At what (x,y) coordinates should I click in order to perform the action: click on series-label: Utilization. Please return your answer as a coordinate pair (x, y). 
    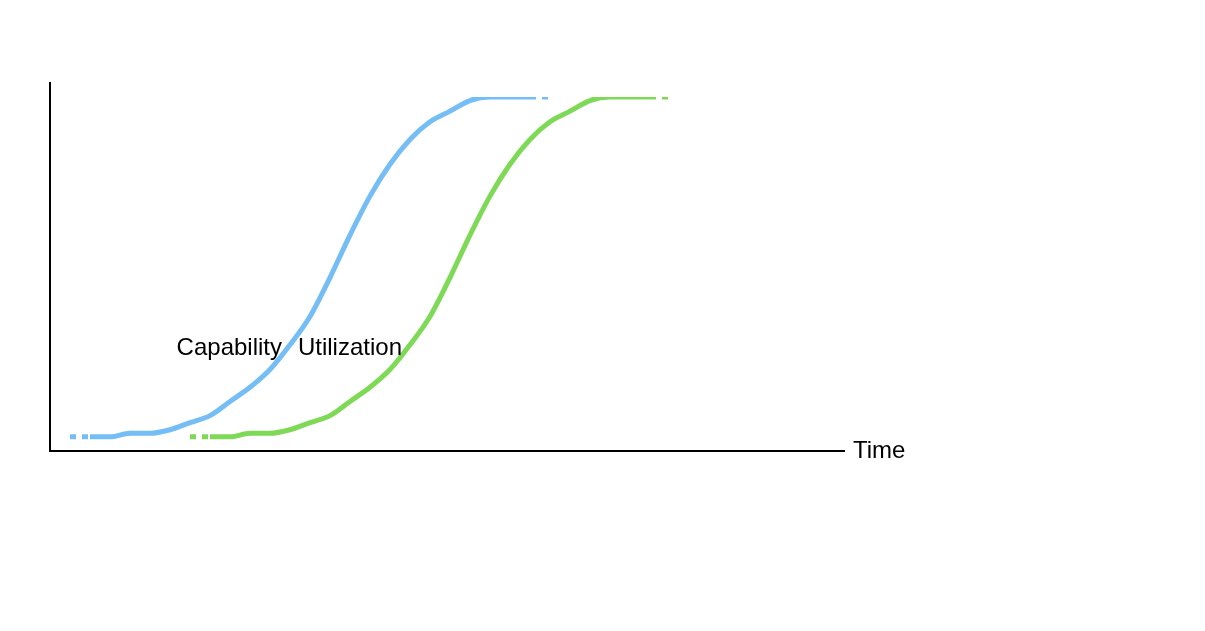
    Looking at the image, I should click on (349, 347).